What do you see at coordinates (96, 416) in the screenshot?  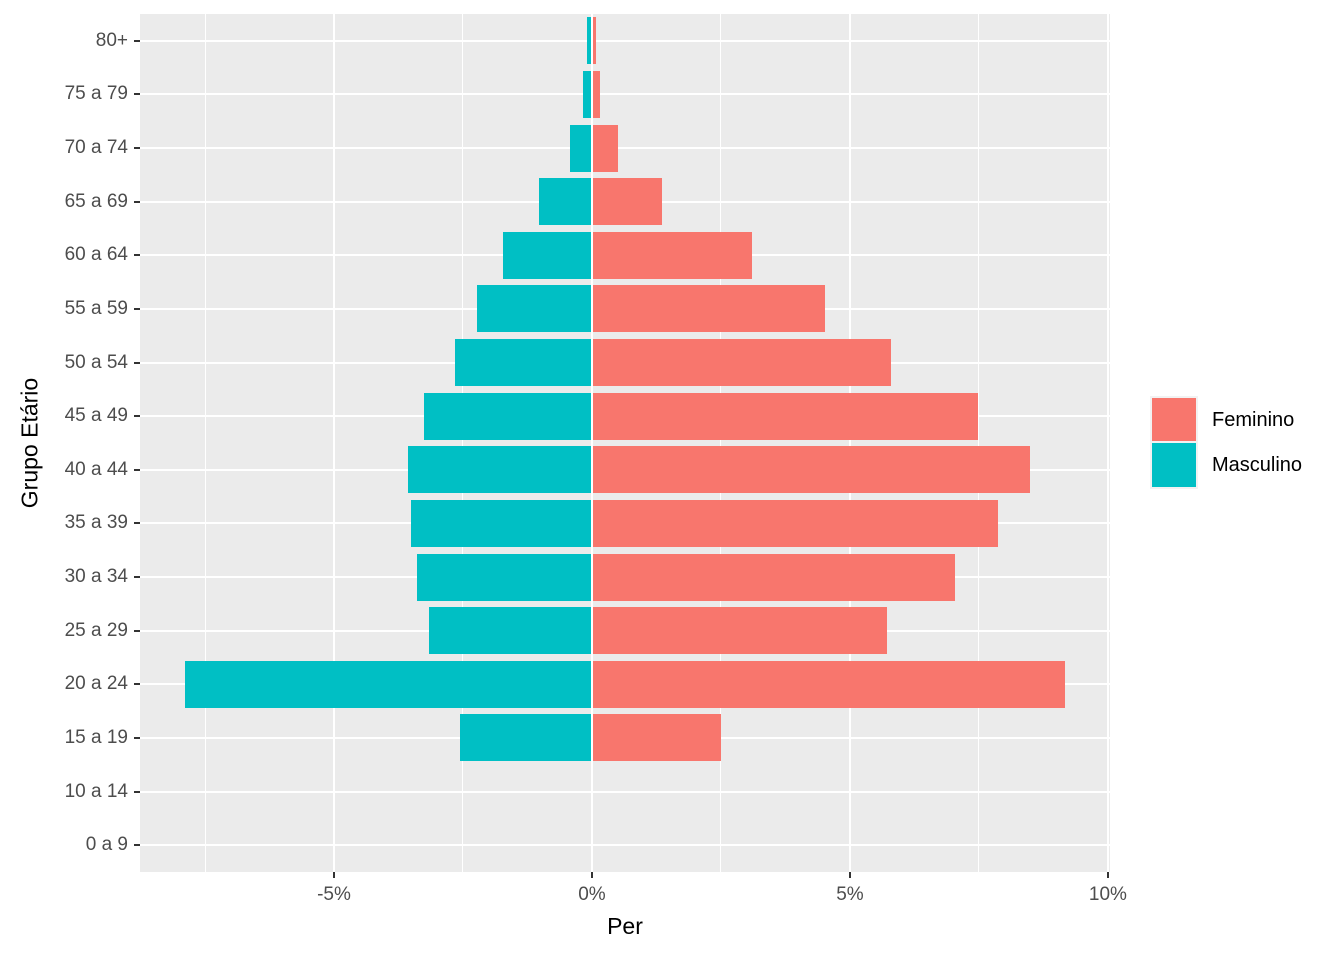 I see `y-tick-label: 45 a 49` at bounding box center [96, 416].